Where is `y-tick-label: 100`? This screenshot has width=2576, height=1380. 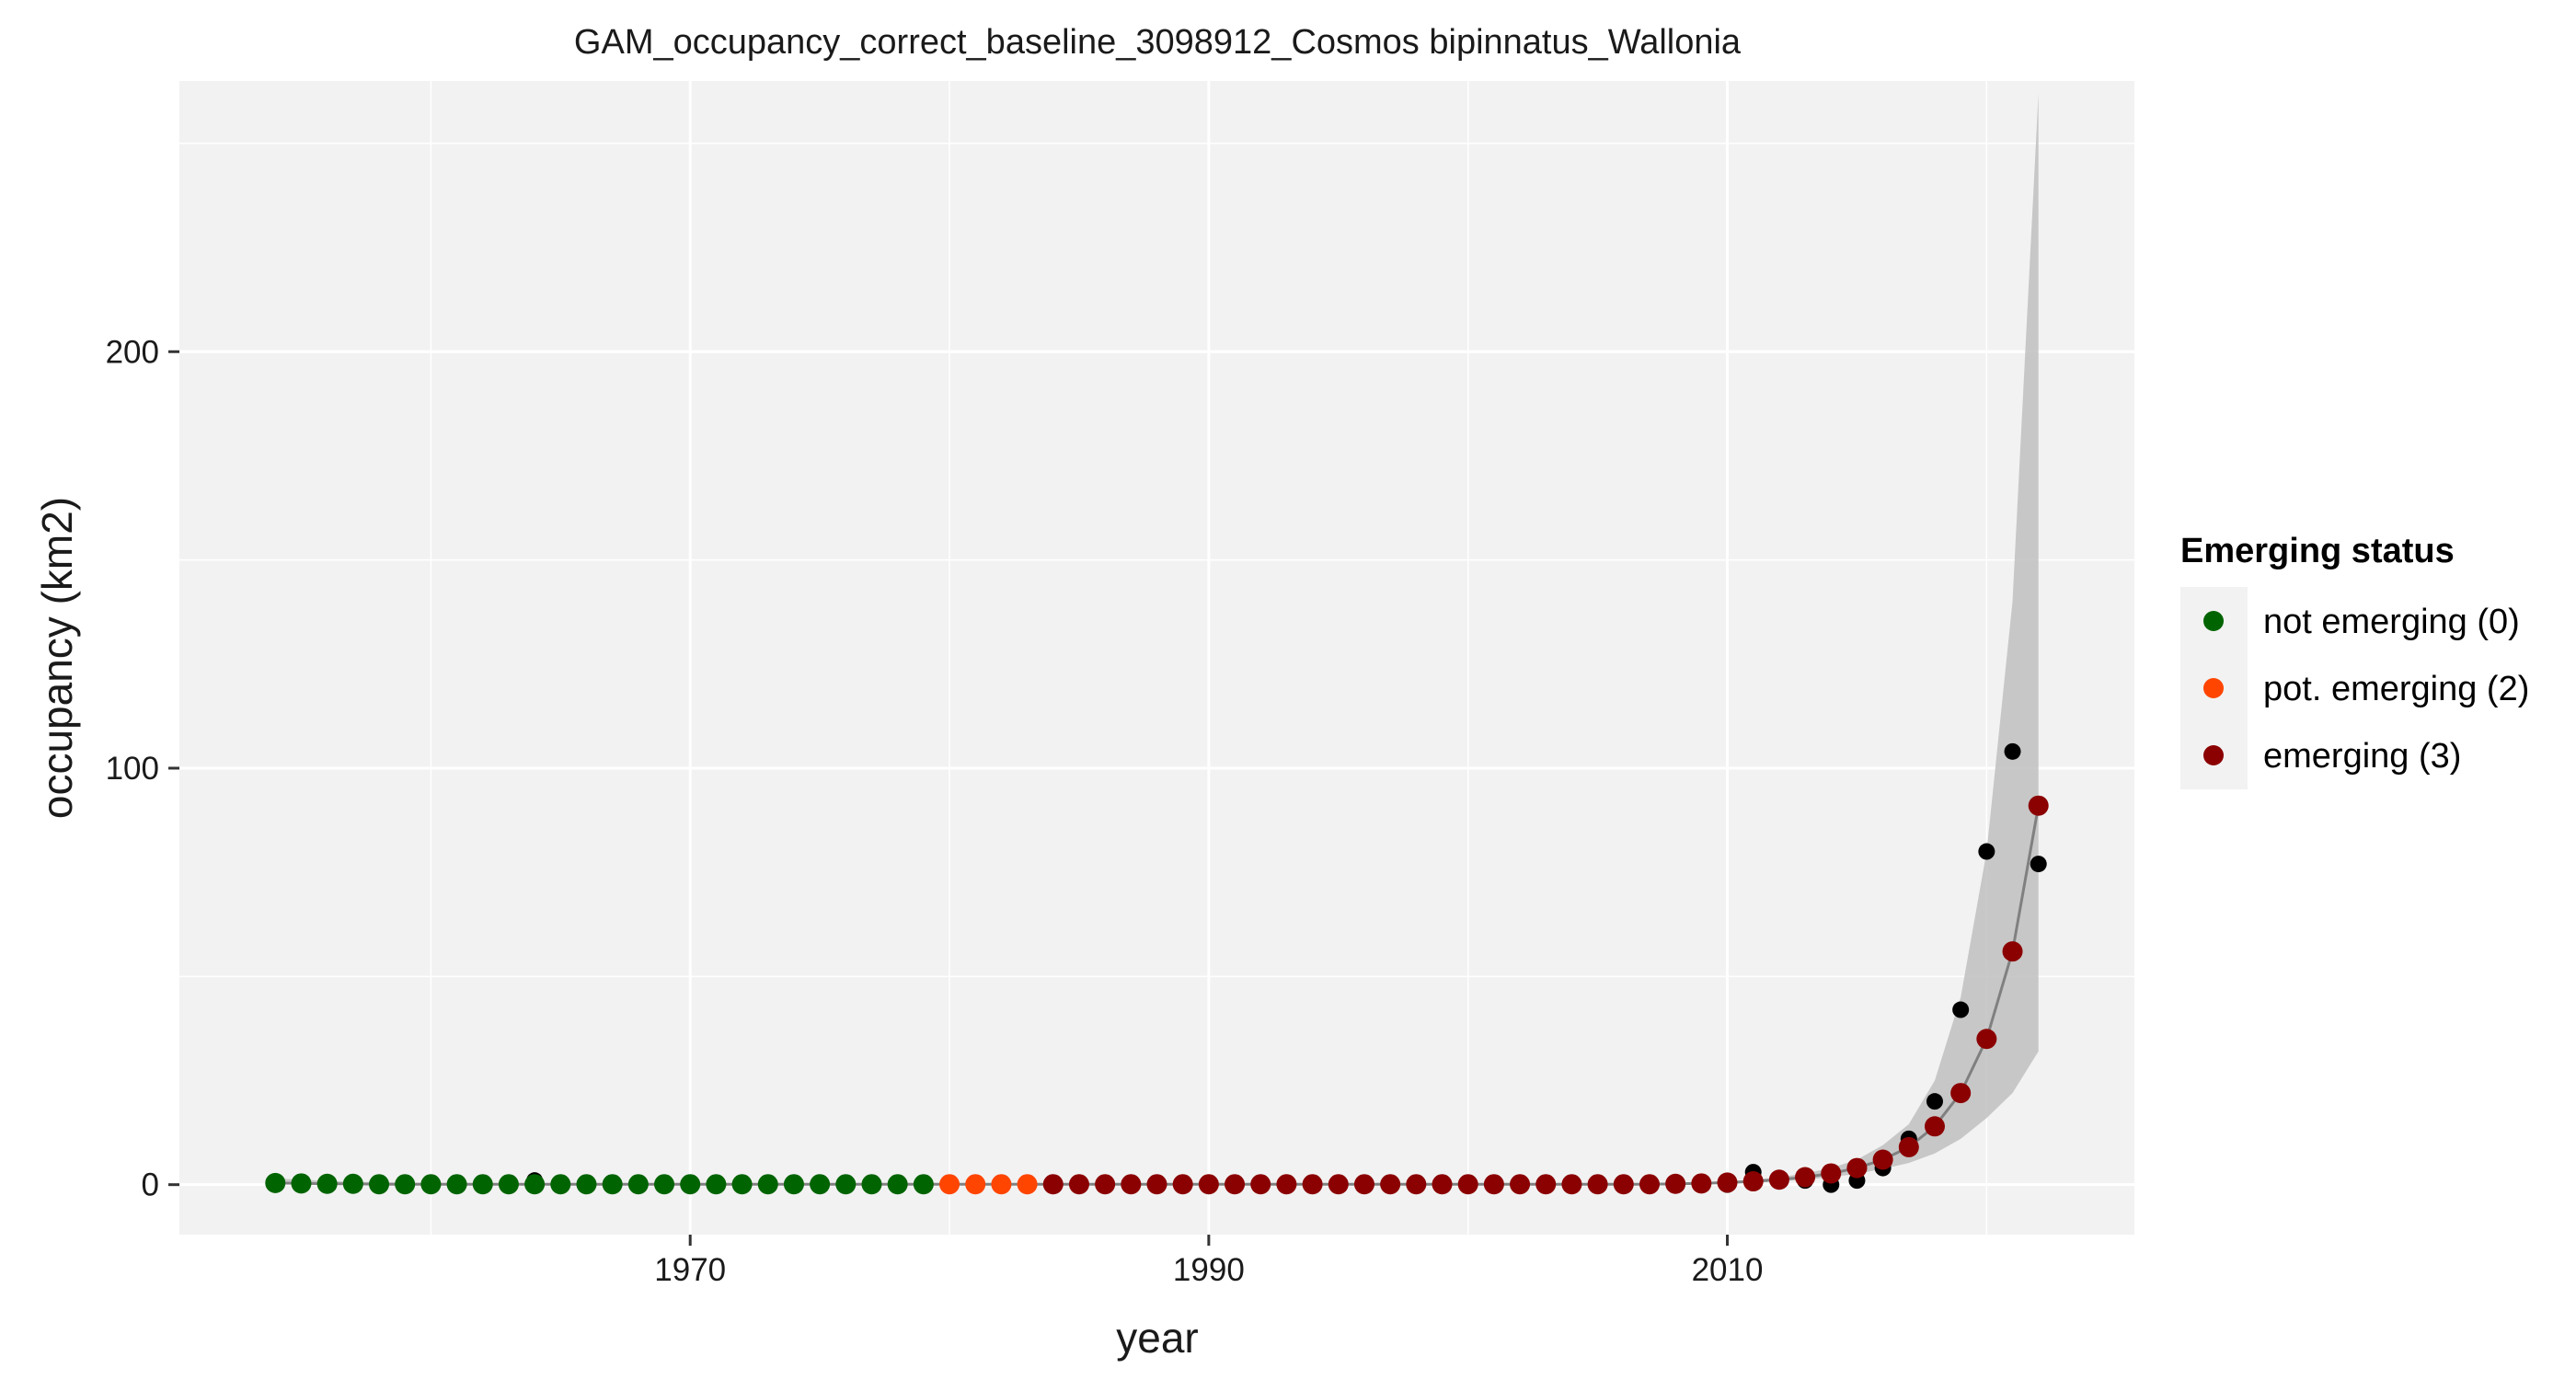
y-tick-label: 100 is located at coordinates (132, 769).